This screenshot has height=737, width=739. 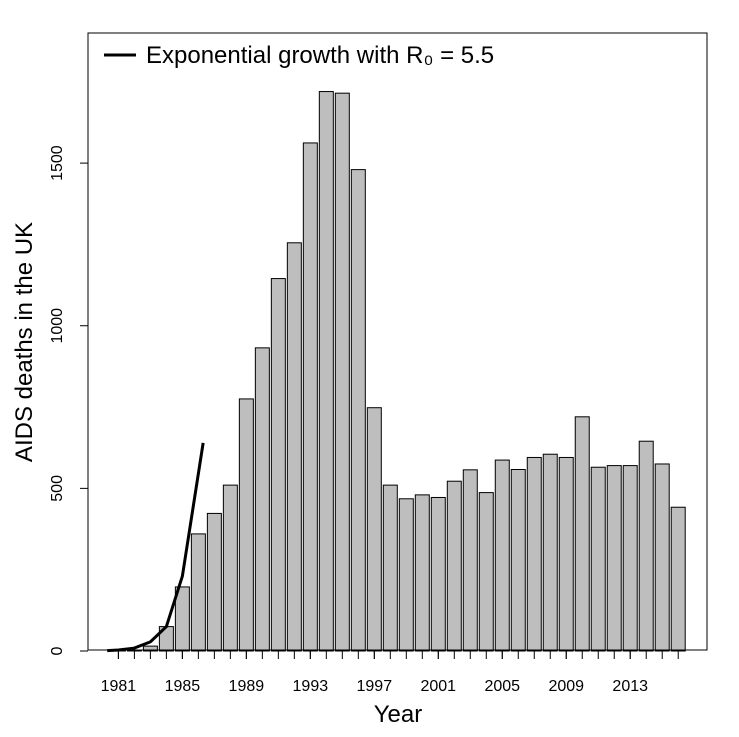 What do you see at coordinates (57, 163) in the screenshot?
I see `y-tick-label: 1500` at bounding box center [57, 163].